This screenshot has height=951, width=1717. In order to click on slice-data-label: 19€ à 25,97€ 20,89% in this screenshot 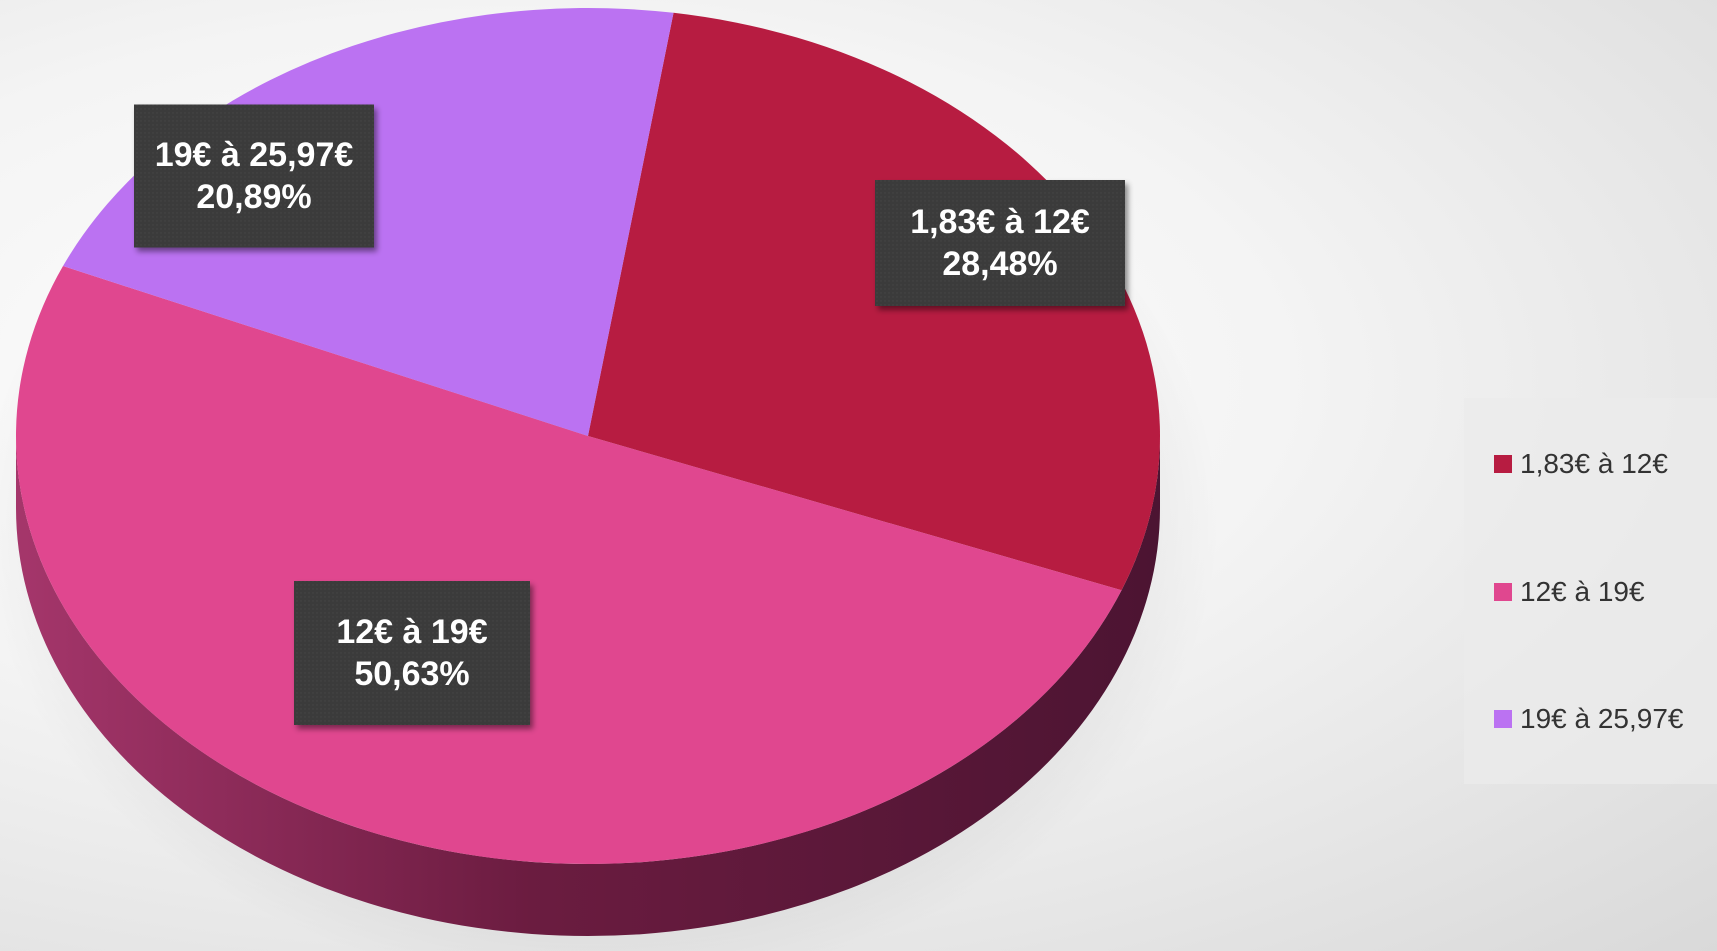, I will do `click(254, 176)`.